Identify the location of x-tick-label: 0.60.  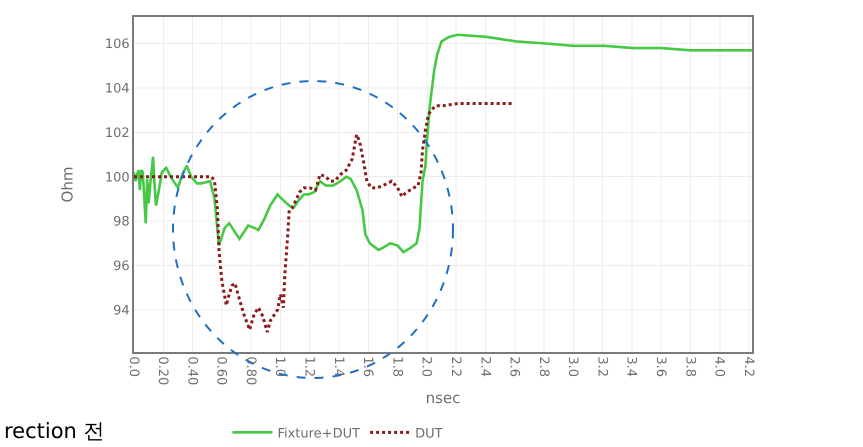
(221, 371).